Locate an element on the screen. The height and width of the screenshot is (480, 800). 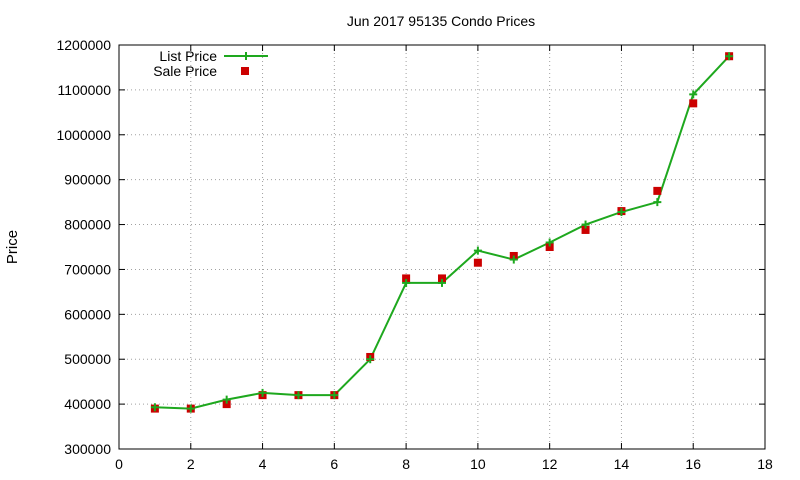
x-tick-label: 10 is located at coordinates (478, 464).